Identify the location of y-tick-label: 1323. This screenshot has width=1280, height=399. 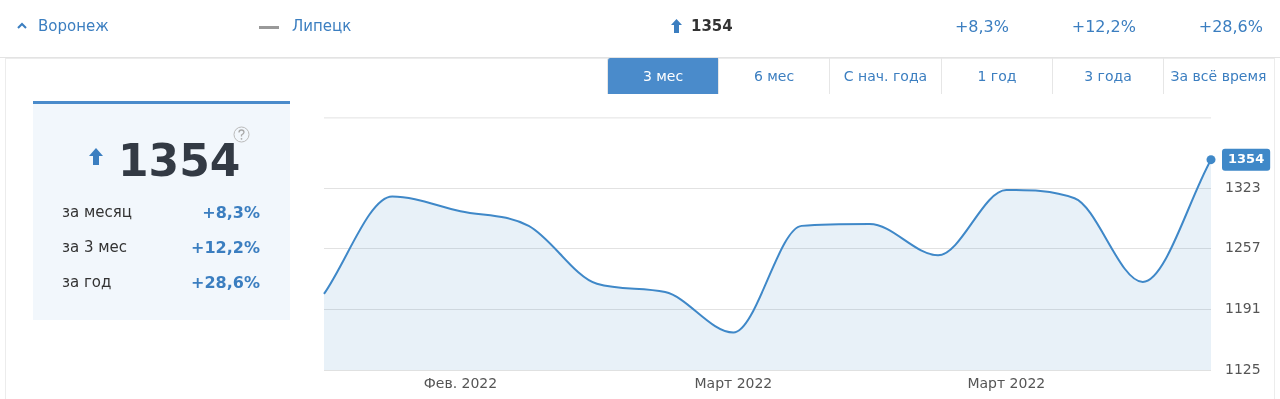
(1243, 186).